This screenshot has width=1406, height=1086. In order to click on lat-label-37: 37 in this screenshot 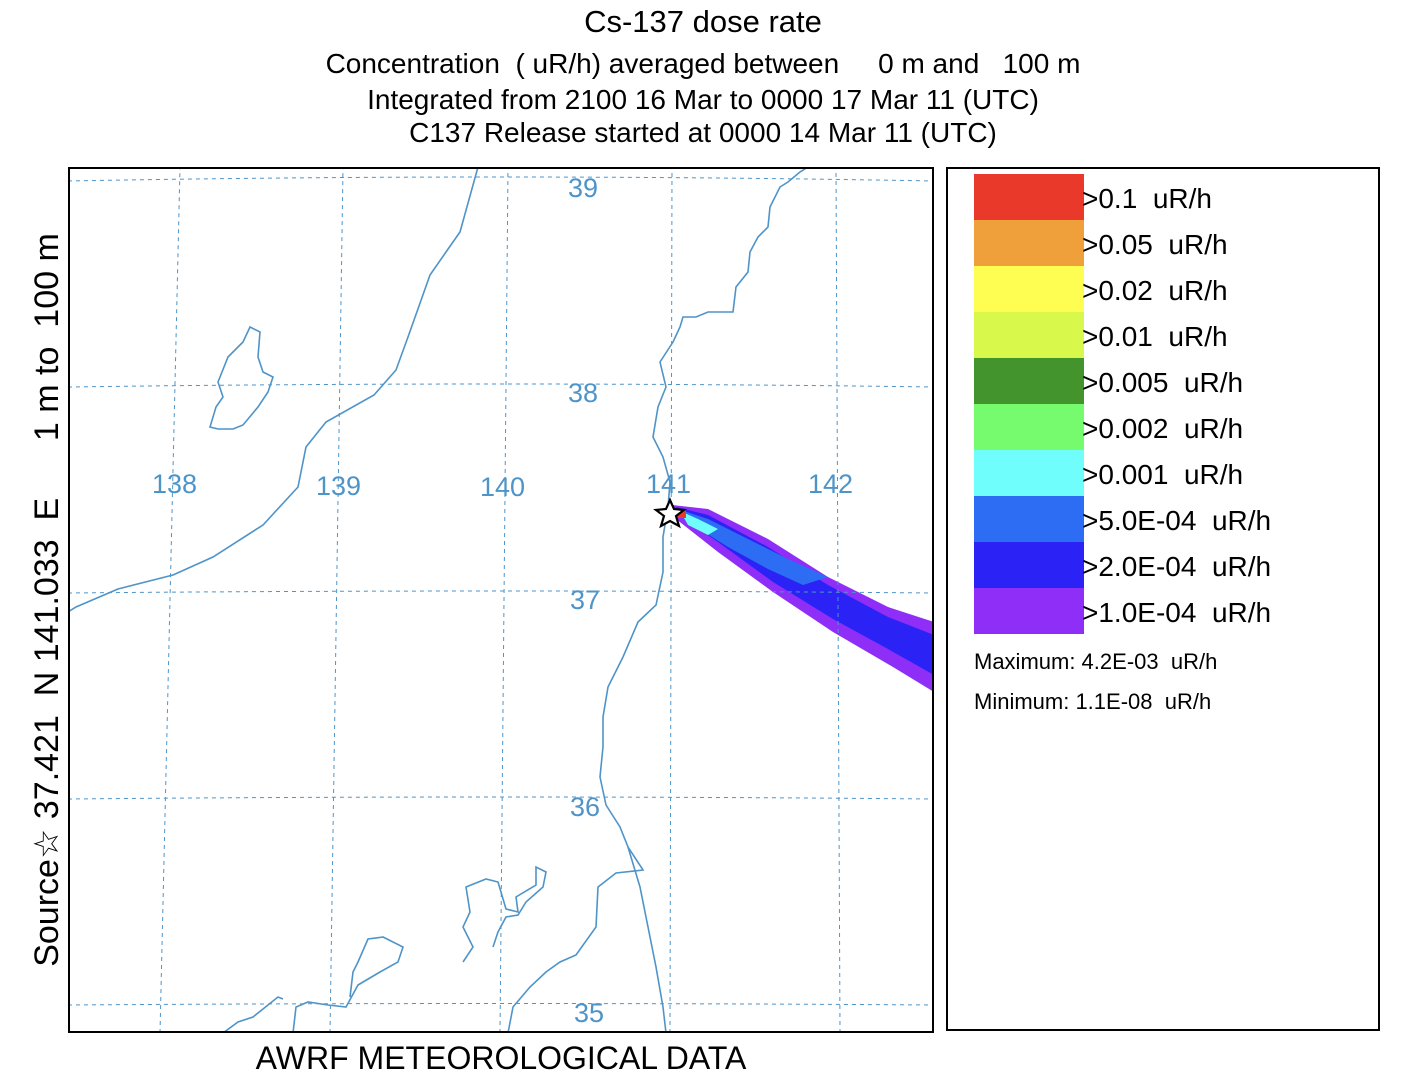, I will do `click(585, 600)`.